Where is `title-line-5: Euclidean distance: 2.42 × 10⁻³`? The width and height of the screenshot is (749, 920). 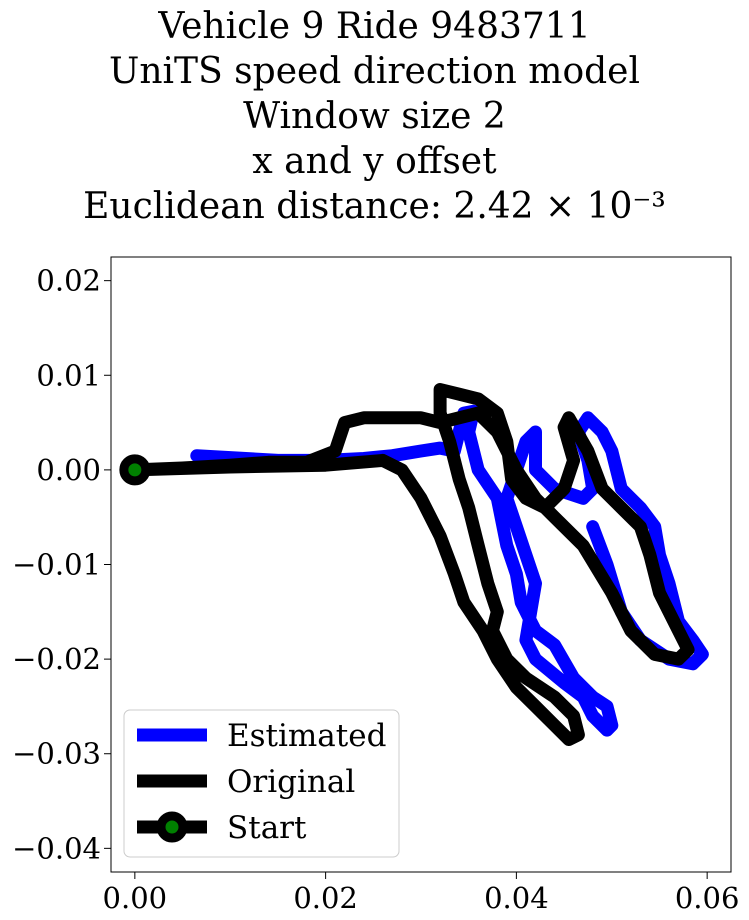 title-line-5: Euclidean distance: 2.42 × 10⁻³ is located at coordinates (374, 206).